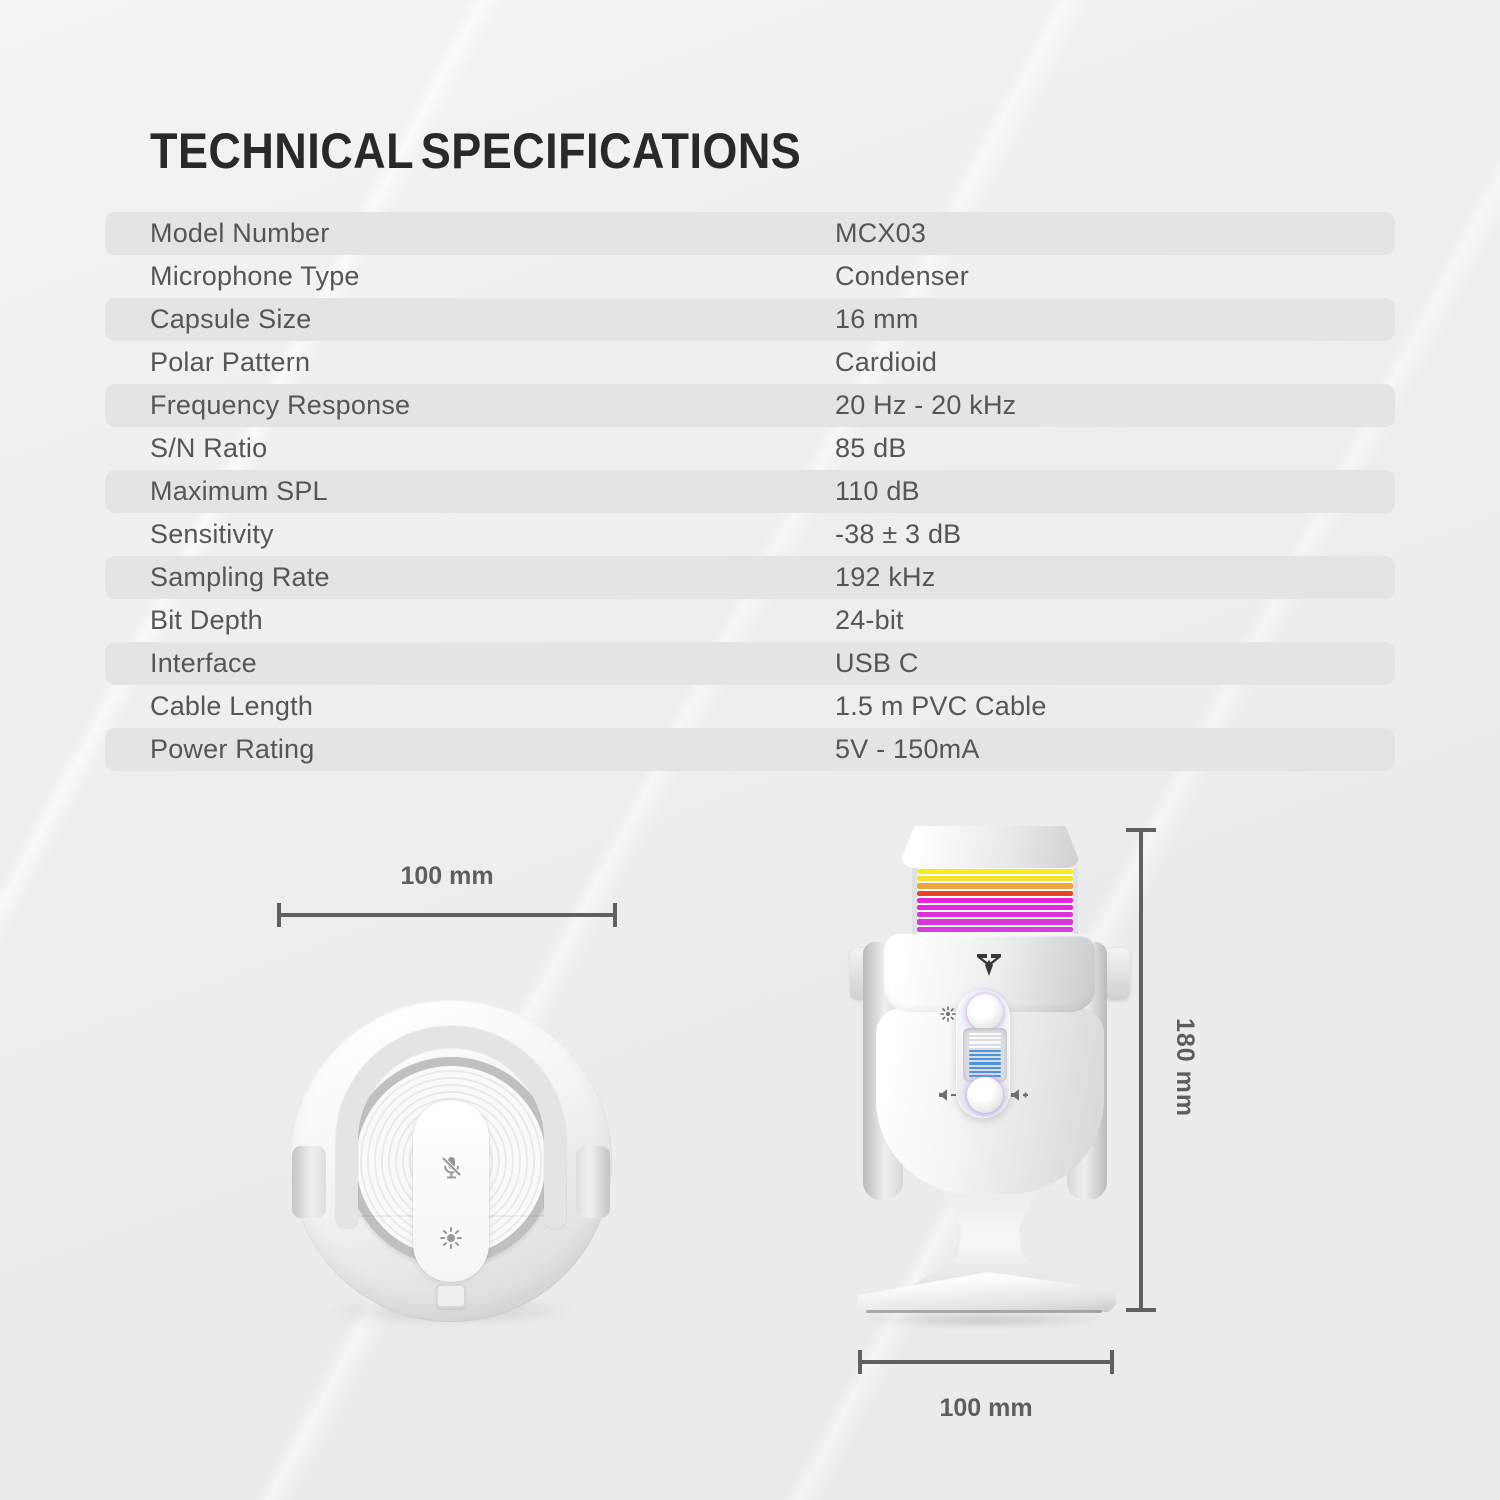 This screenshot has height=1500, width=1500. Describe the element at coordinates (447, 876) in the screenshot. I see `top-view-width-label: 100 mm` at that location.